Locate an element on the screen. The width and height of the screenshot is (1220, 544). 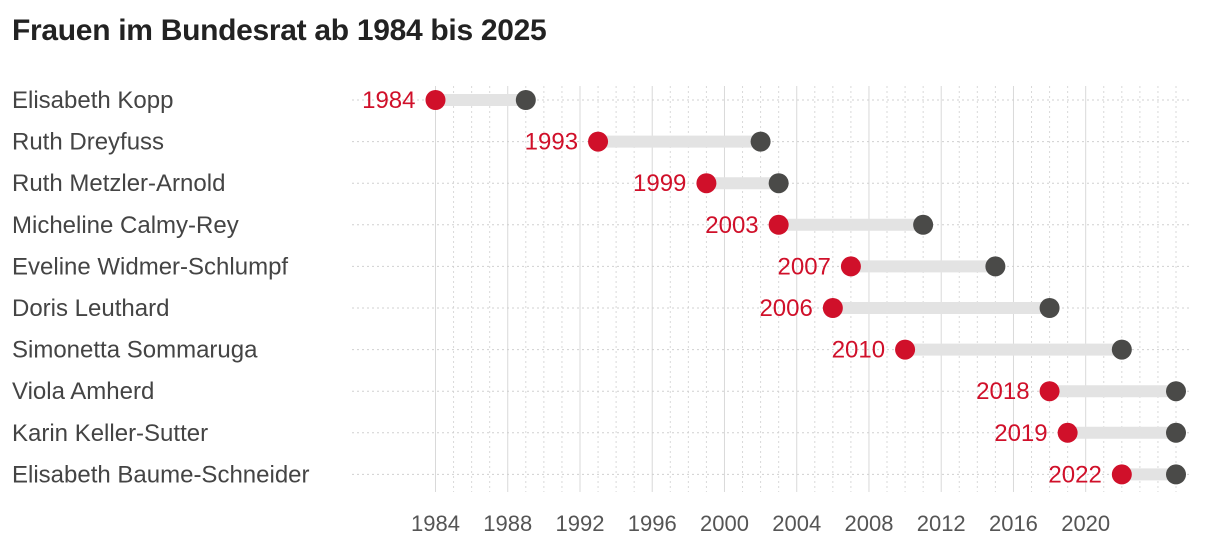
person-name-label: Ruth Dreyfuss is located at coordinates (88, 142).